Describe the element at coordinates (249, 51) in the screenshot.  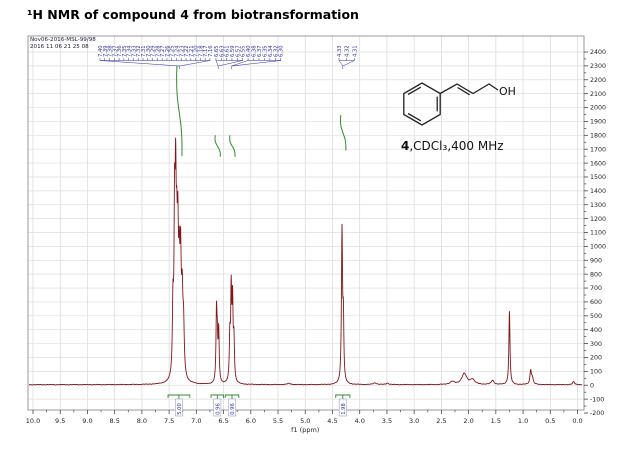
I see `peak-shift-label: 6.40` at that location.